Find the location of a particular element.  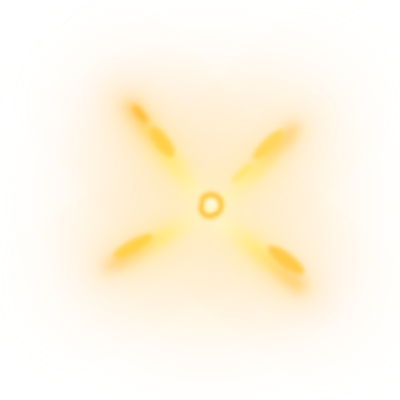

core-ring is located at coordinates (211, 205).